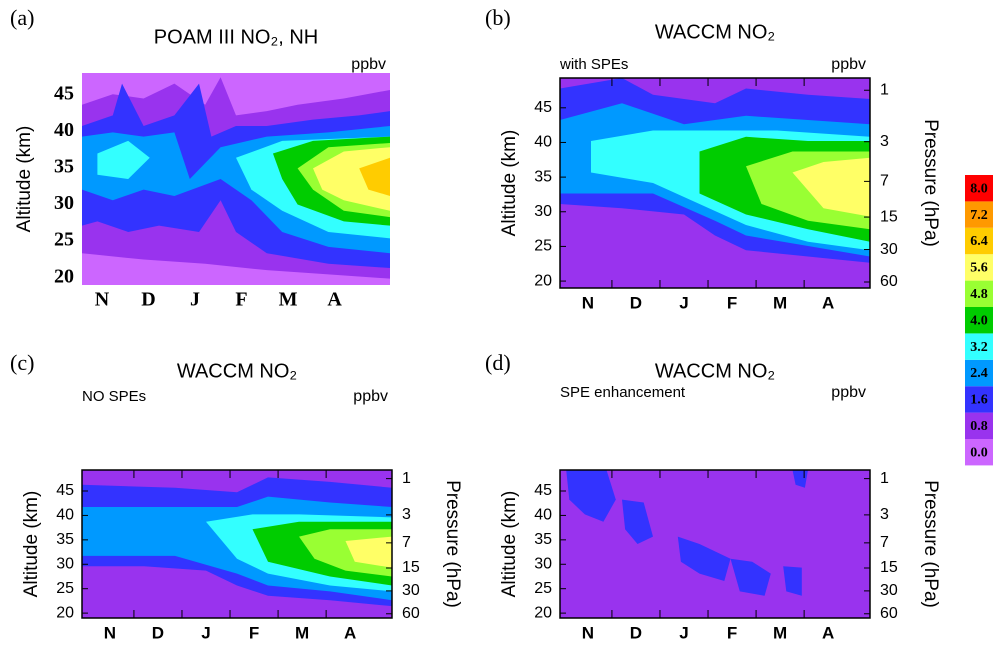 This screenshot has width=1000, height=647. I want to click on colorbar-label: 4.8, so click(979, 294).